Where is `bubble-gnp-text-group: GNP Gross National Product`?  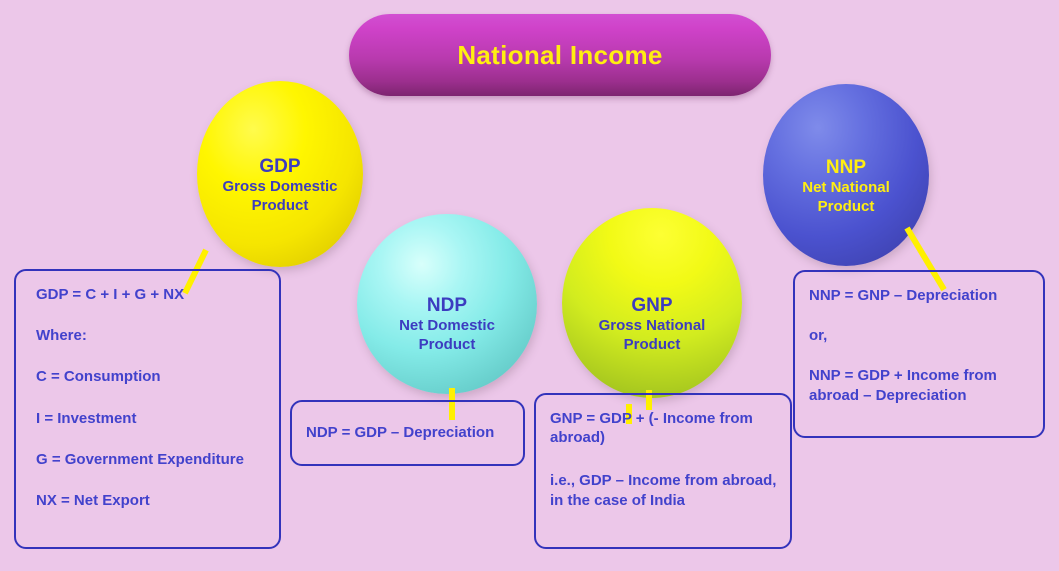
bubble-gnp-text-group: GNP Gross National Product is located at coordinates (652, 303).